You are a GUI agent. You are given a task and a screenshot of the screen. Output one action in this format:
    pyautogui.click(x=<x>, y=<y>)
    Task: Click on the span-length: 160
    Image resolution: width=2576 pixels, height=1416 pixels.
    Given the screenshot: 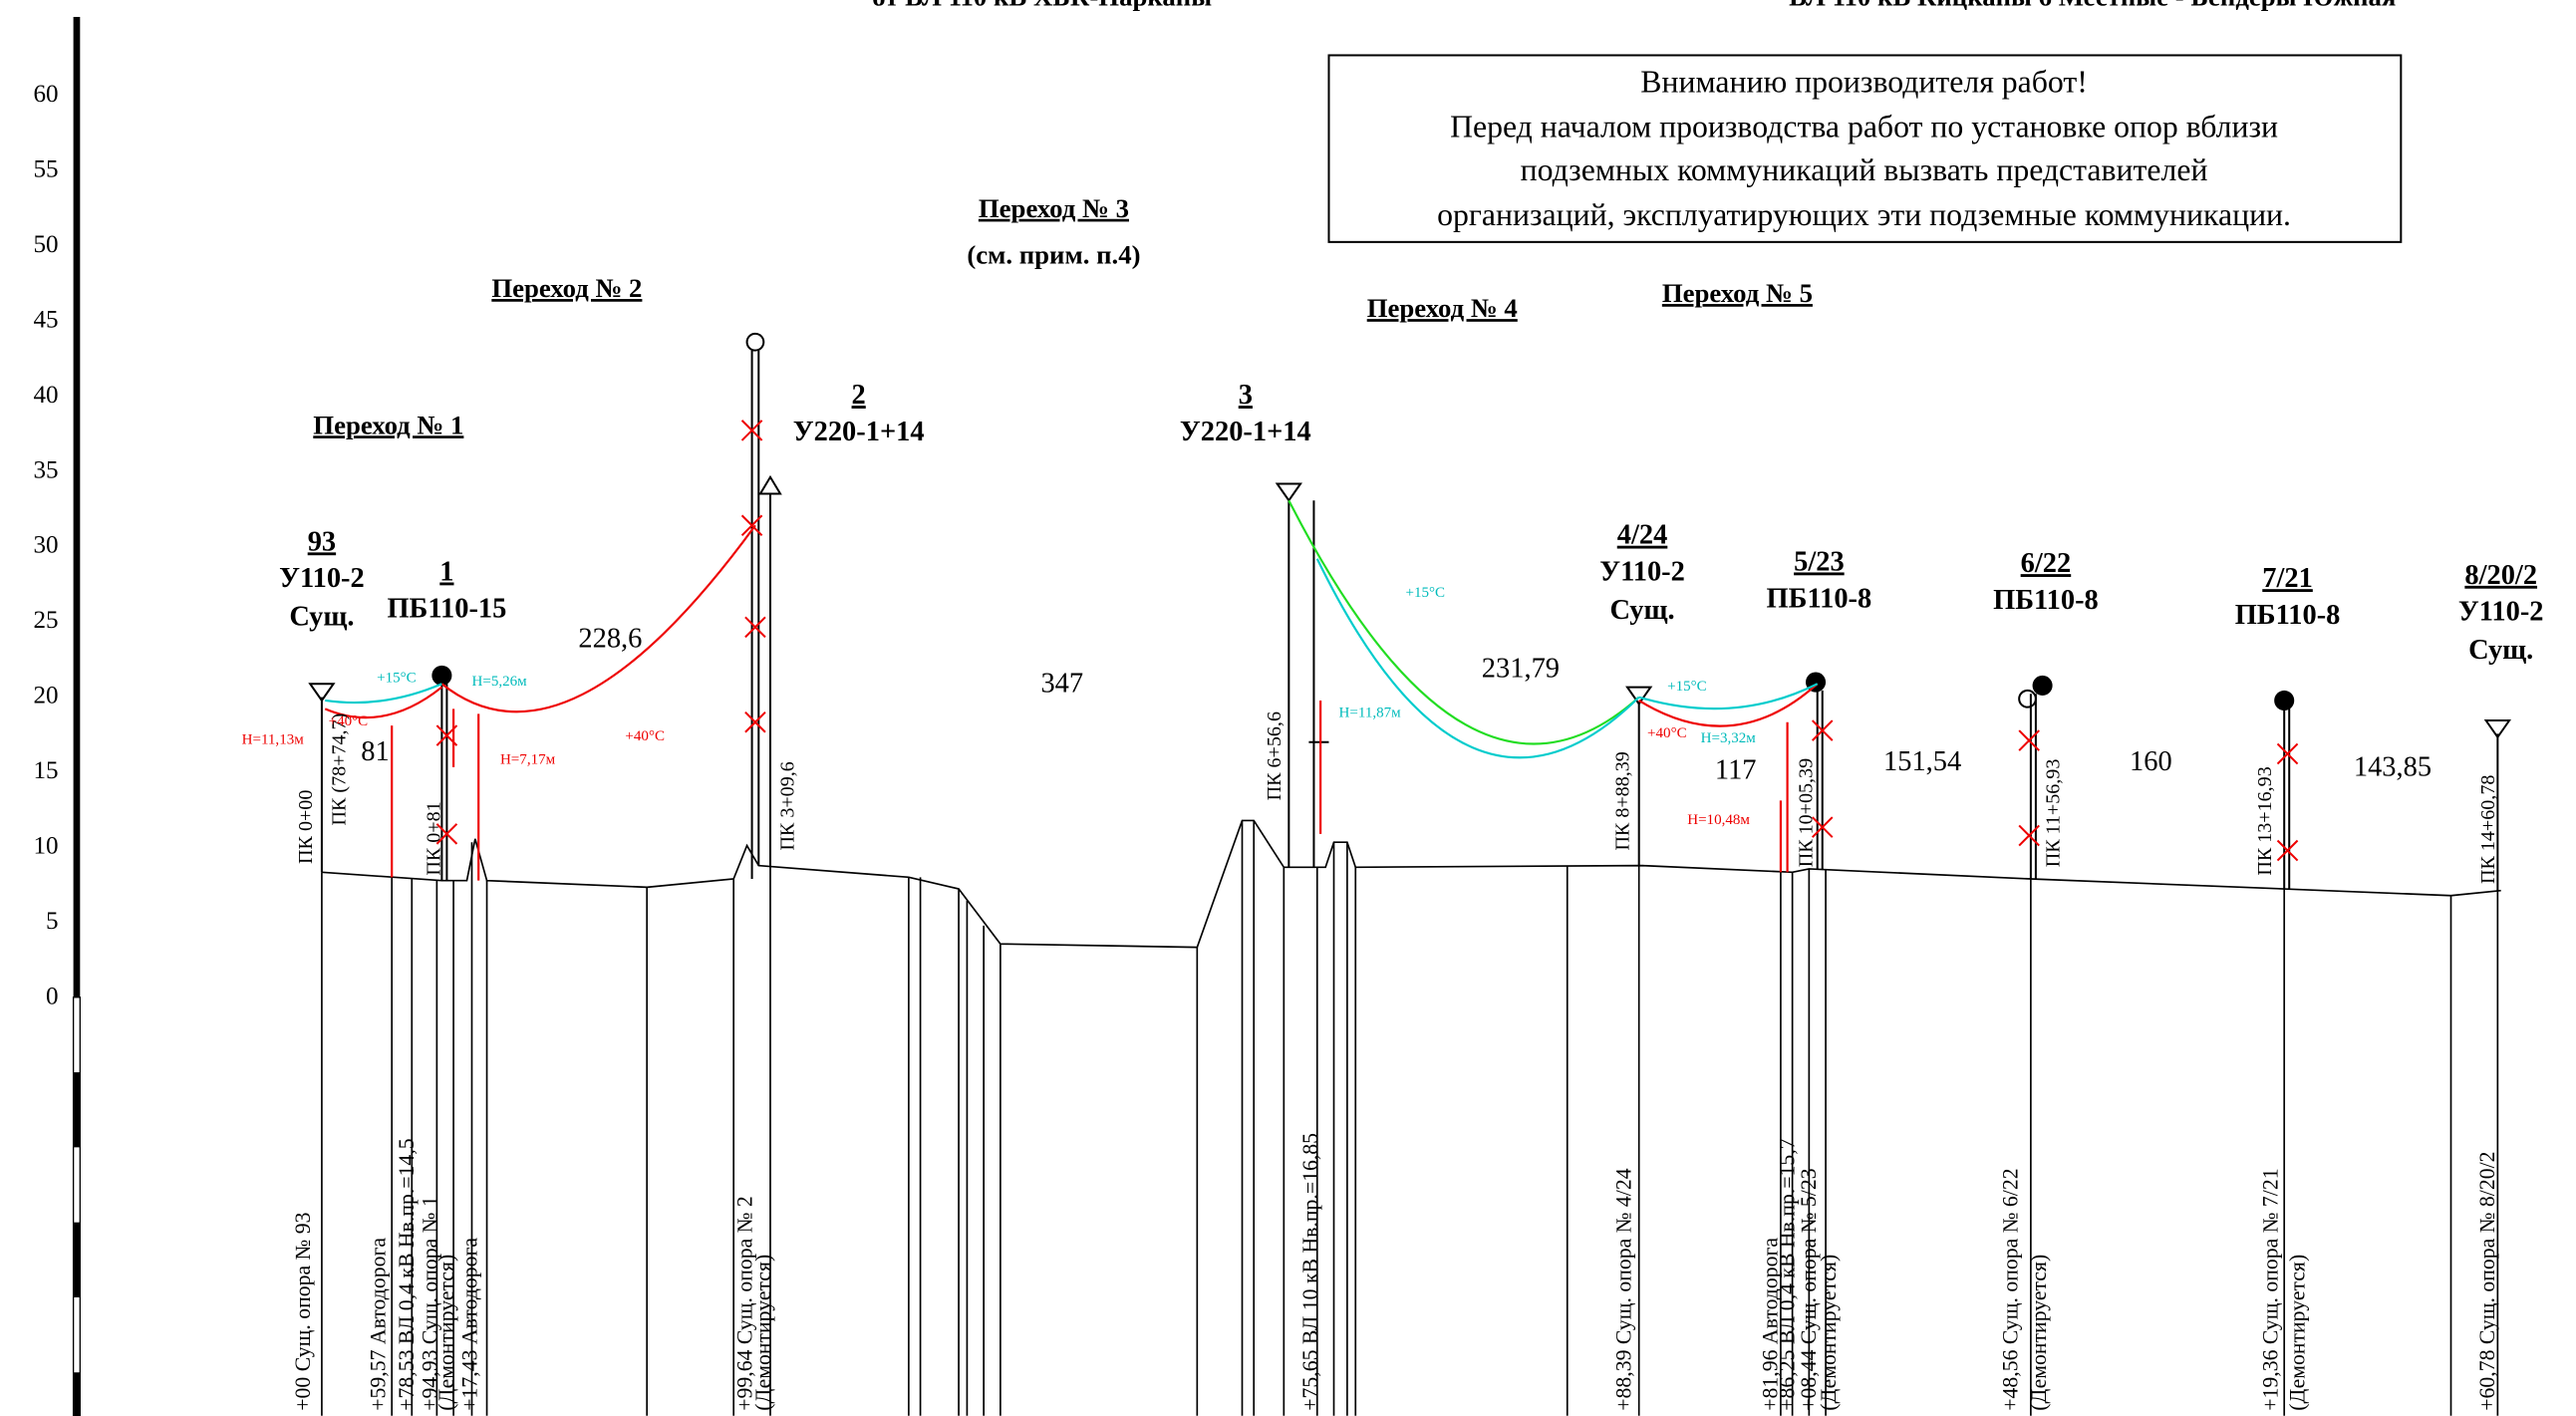 What is the action you would take?
    pyautogui.click(x=2151, y=761)
    